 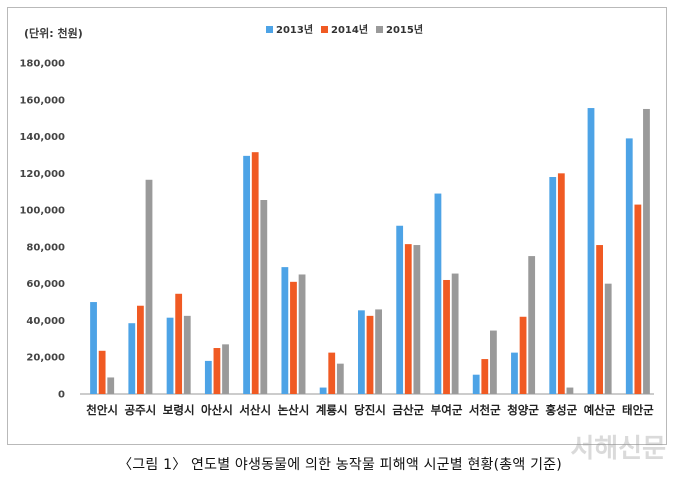 I want to click on bar-2013년-부여군, so click(x=438, y=293).